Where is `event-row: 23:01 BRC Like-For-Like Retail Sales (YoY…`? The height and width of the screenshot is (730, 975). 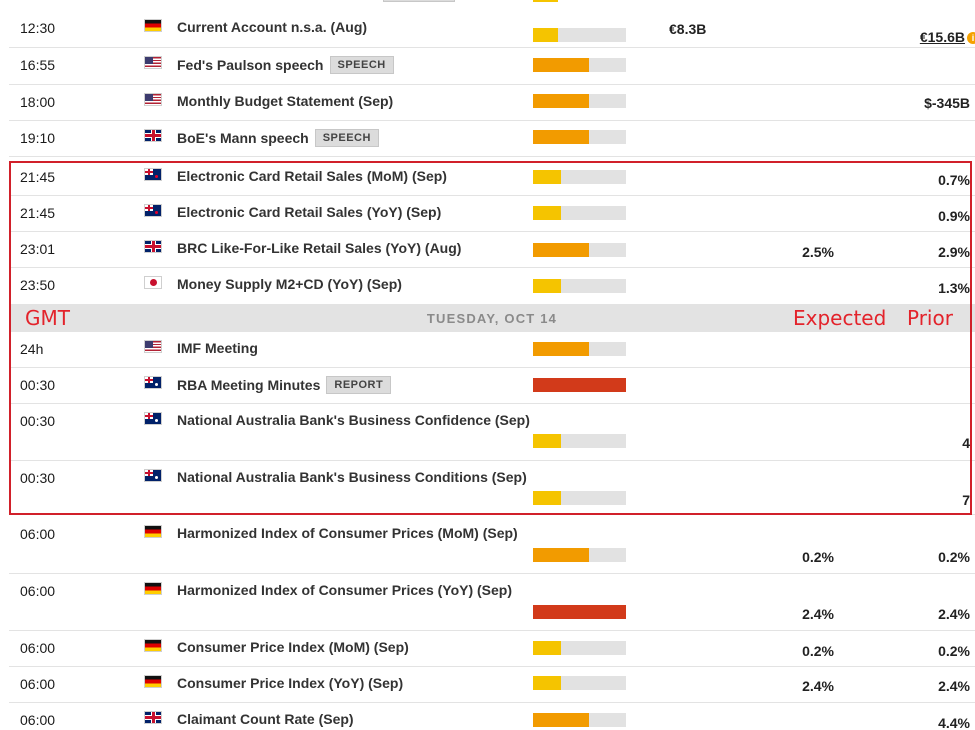
event-row: 23:01 BRC Like-For-Like Retail Sales (YoY… is located at coordinates (492, 250).